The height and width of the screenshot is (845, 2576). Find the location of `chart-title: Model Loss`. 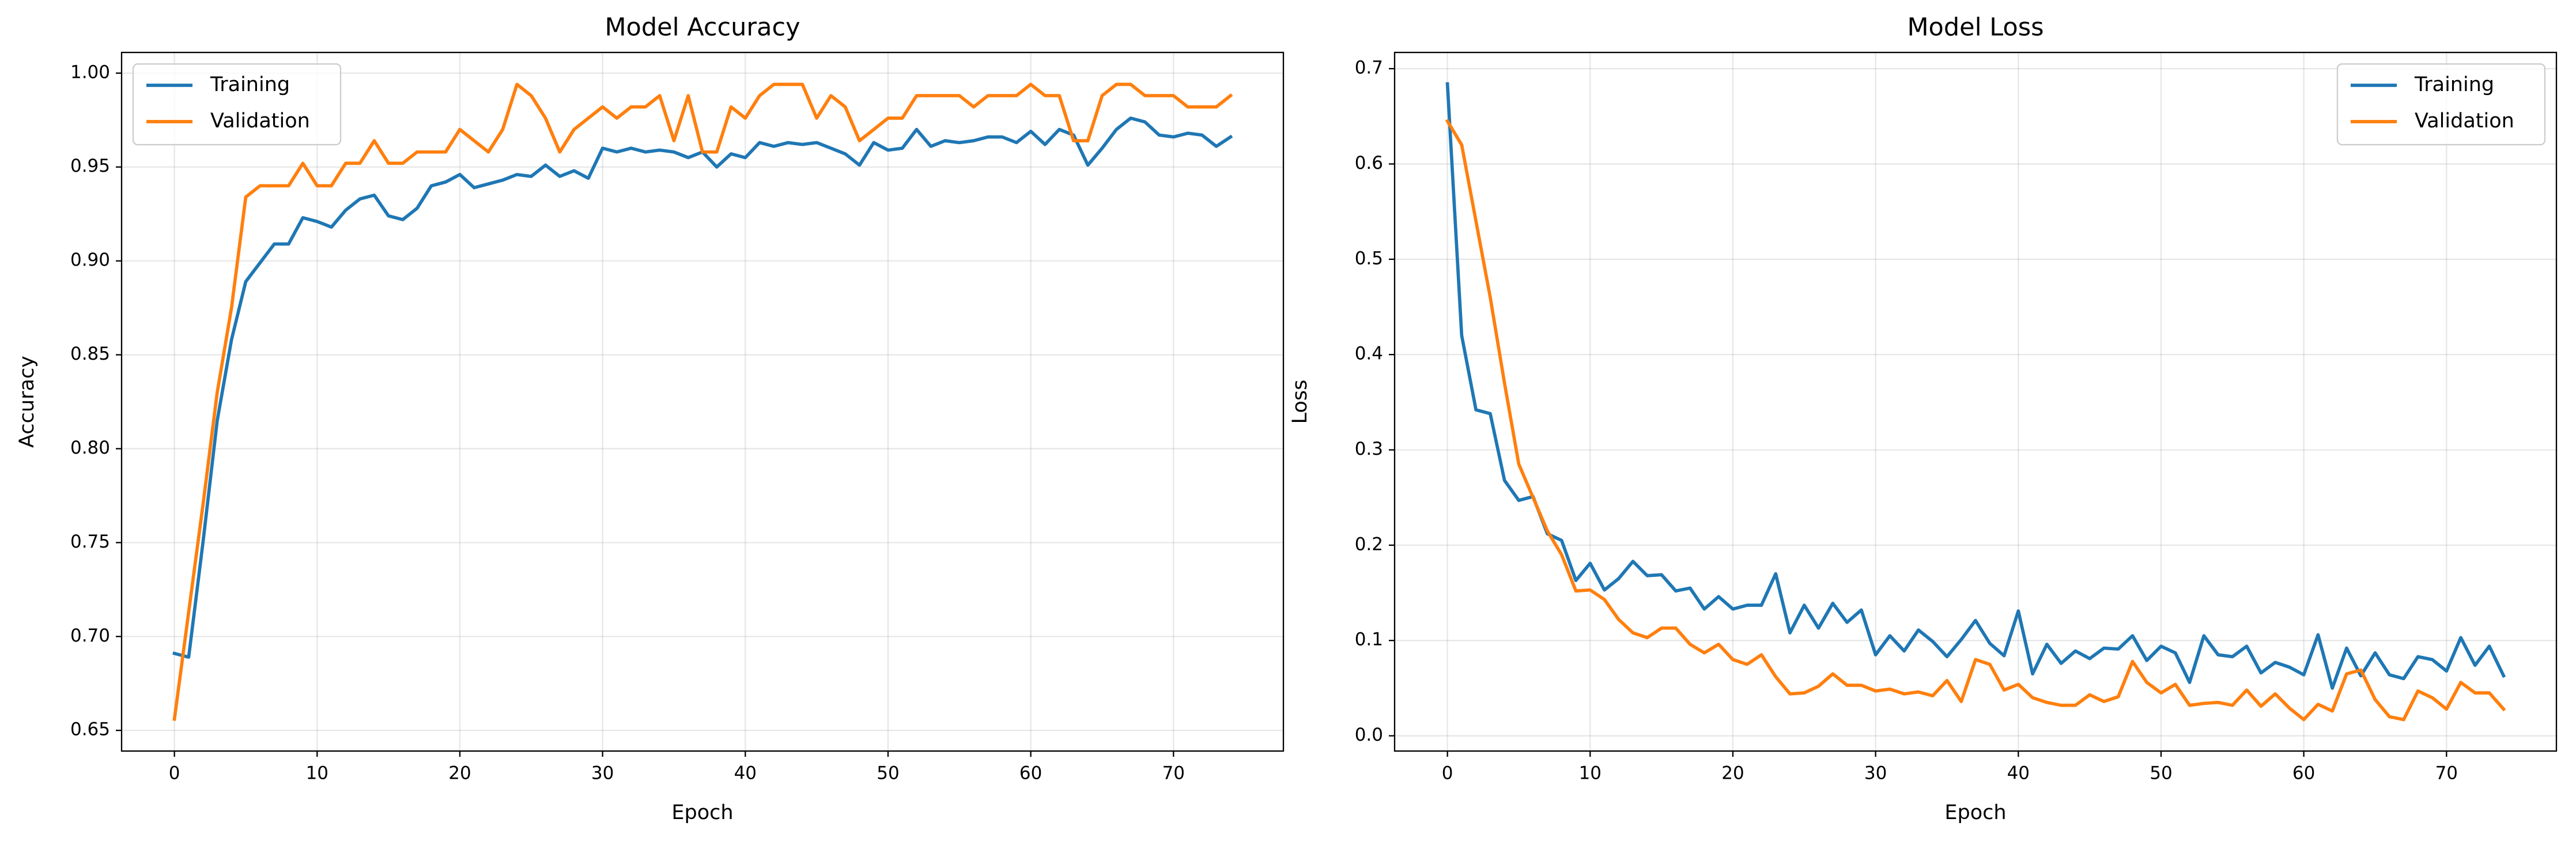

chart-title: Model Loss is located at coordinates (1975, 27).